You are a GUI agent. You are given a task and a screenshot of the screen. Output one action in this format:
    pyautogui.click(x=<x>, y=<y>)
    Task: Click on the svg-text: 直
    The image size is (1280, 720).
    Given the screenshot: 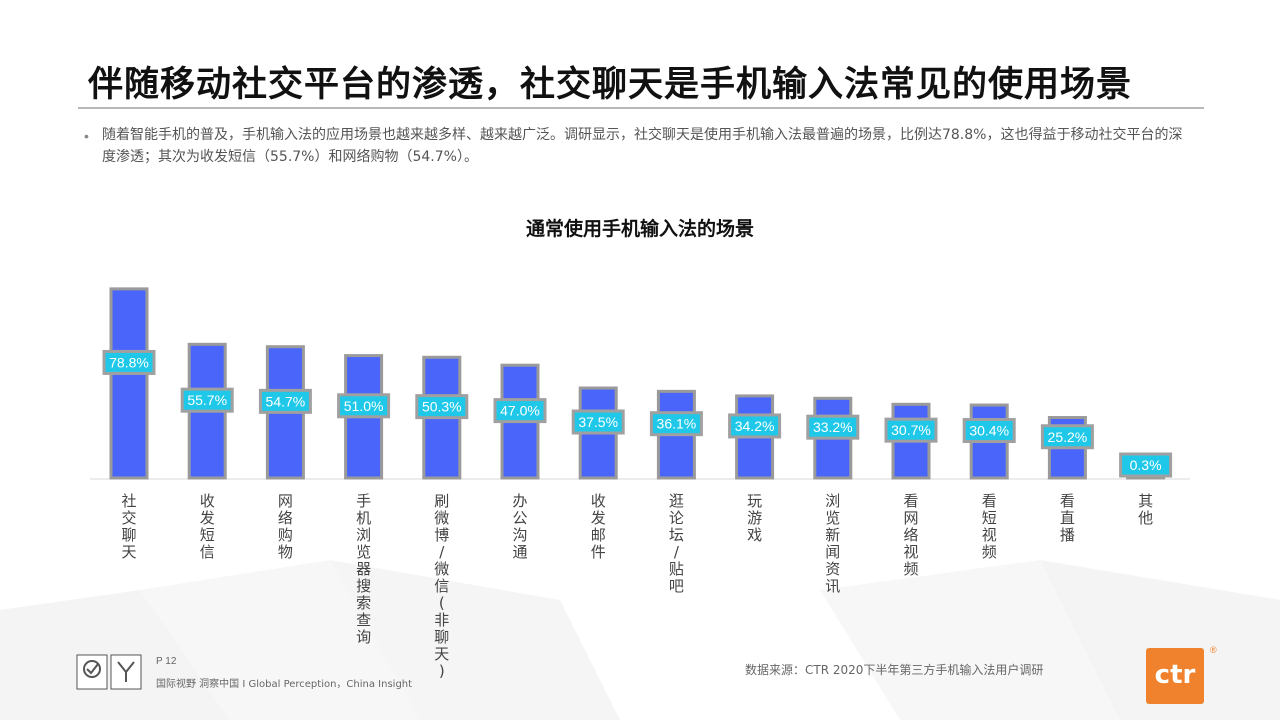 What is the action you would take?
    pyautogui.click(x=1067, y=518)
    